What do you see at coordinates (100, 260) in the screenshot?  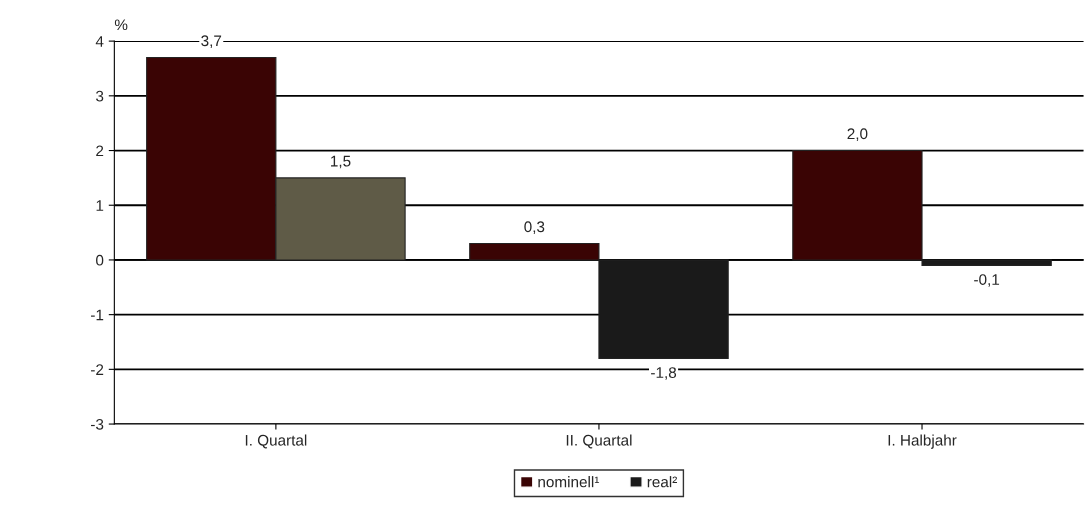 I see `y-tick-label: 0` at bounding box center [100, 260].